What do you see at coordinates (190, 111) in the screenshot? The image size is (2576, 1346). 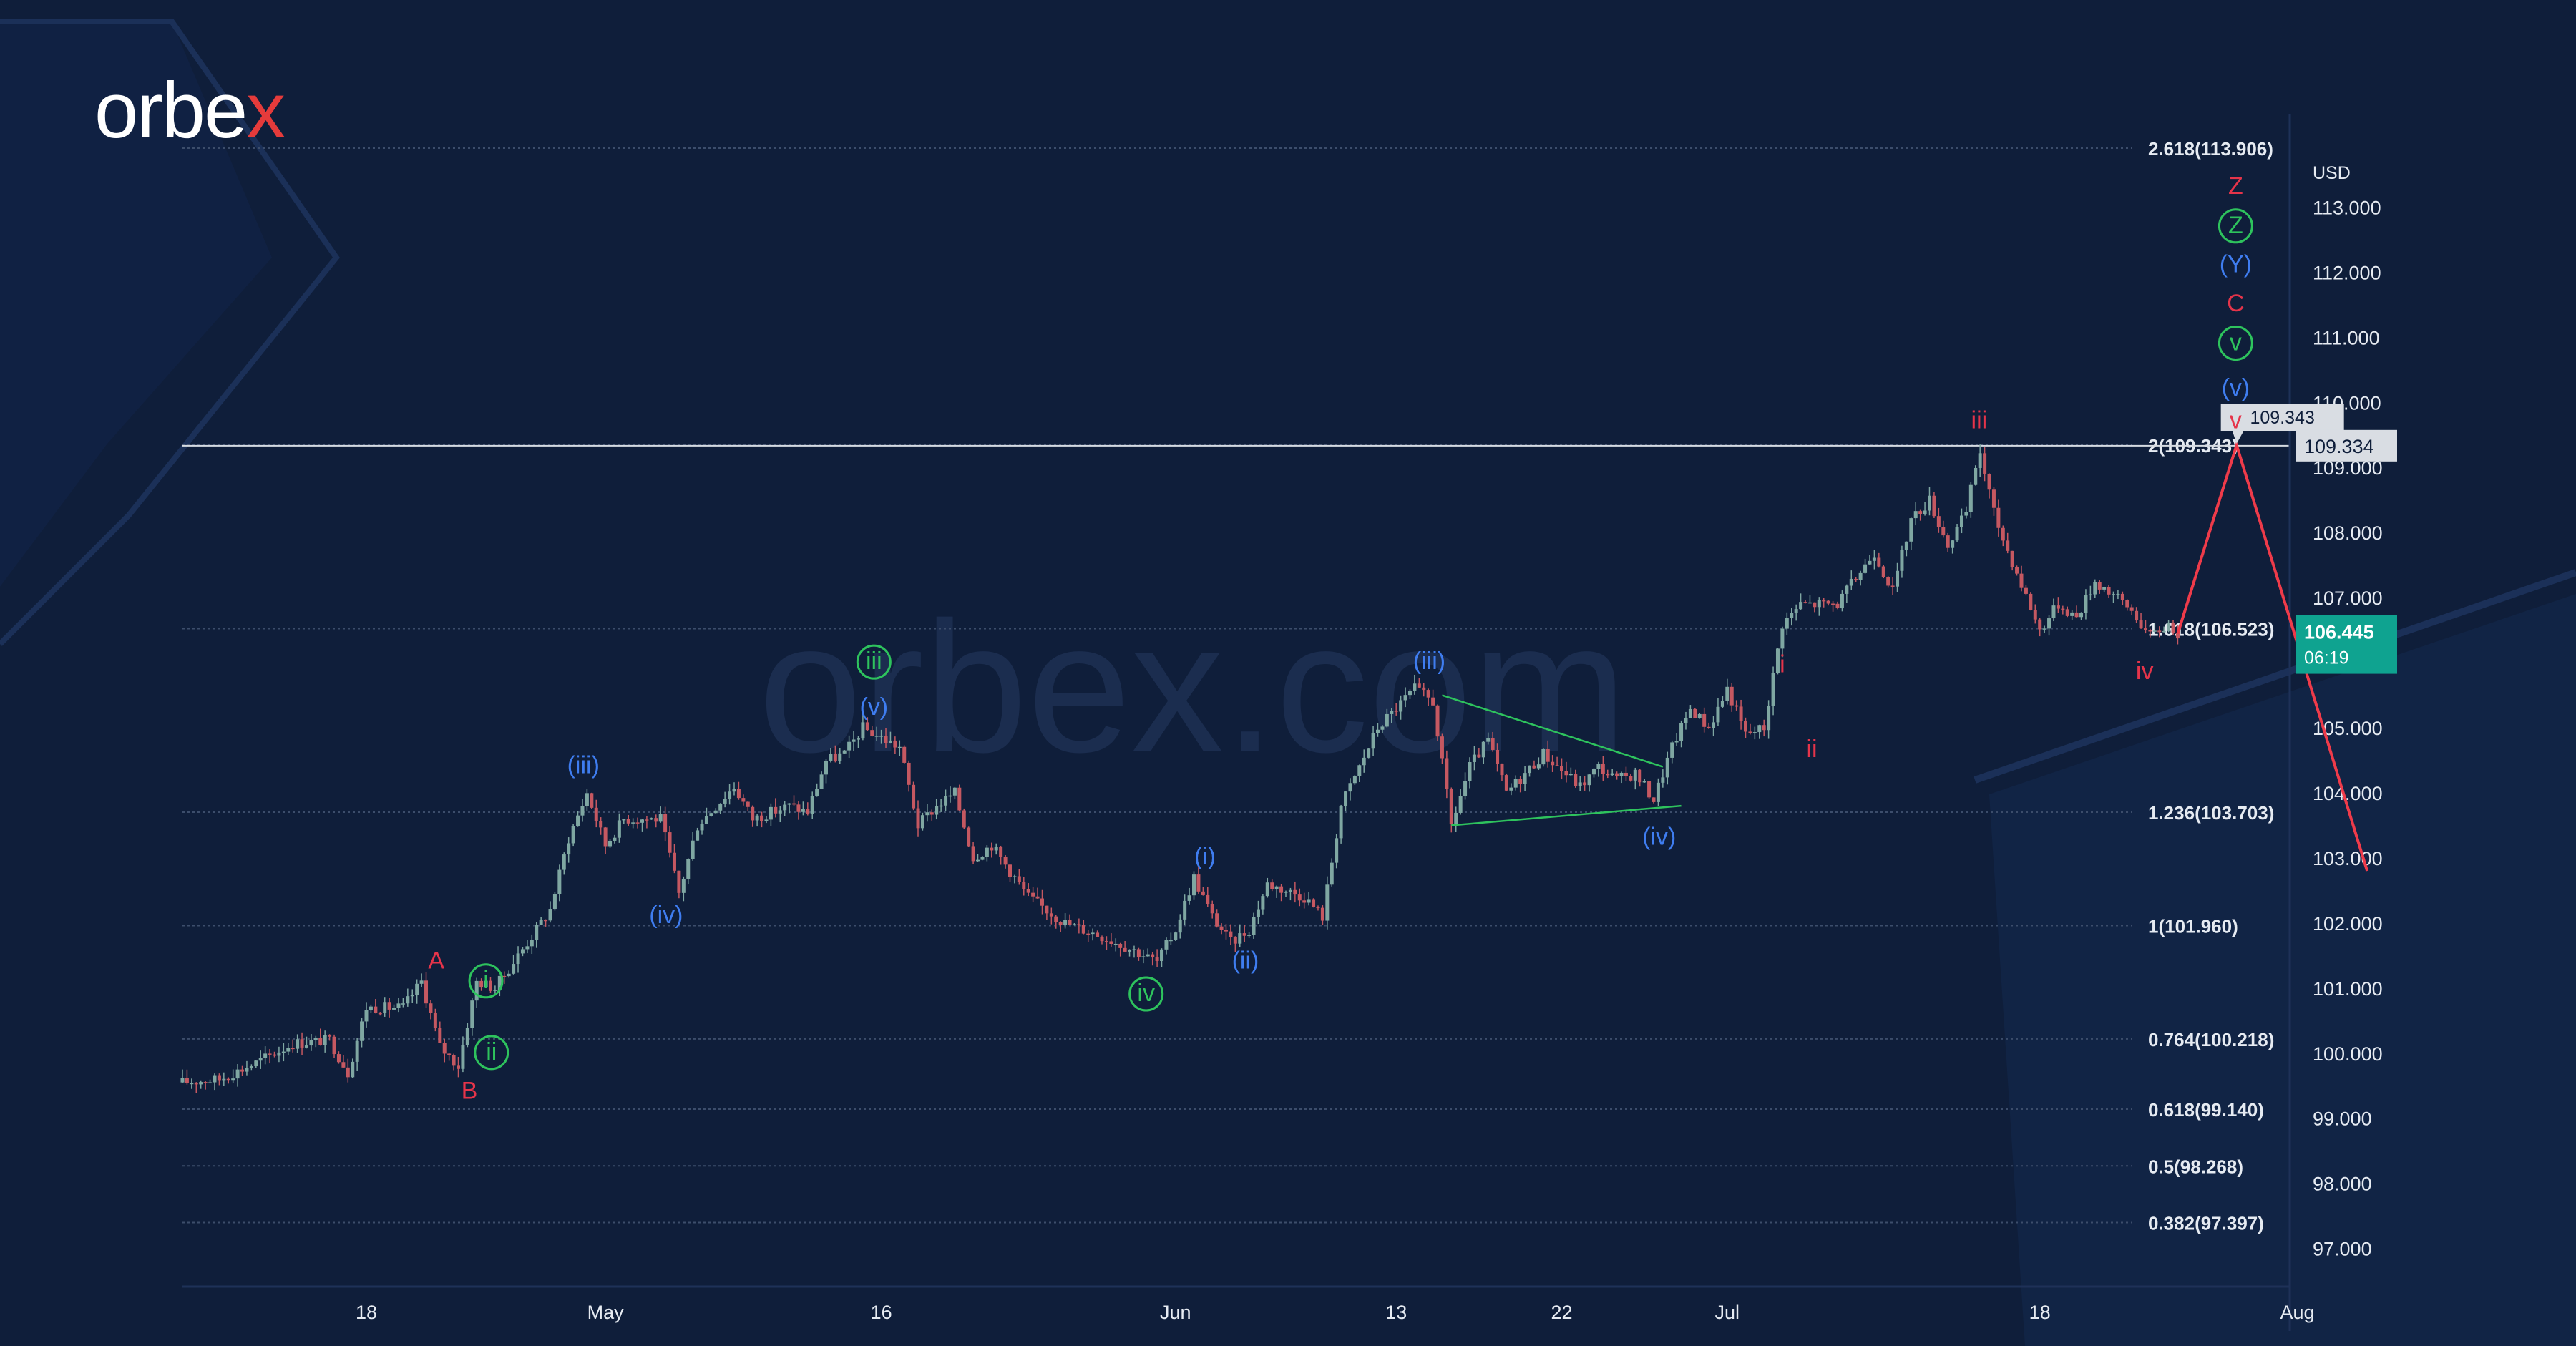 I see `orbex-logo: orbex` at bounding box center [190, 111].